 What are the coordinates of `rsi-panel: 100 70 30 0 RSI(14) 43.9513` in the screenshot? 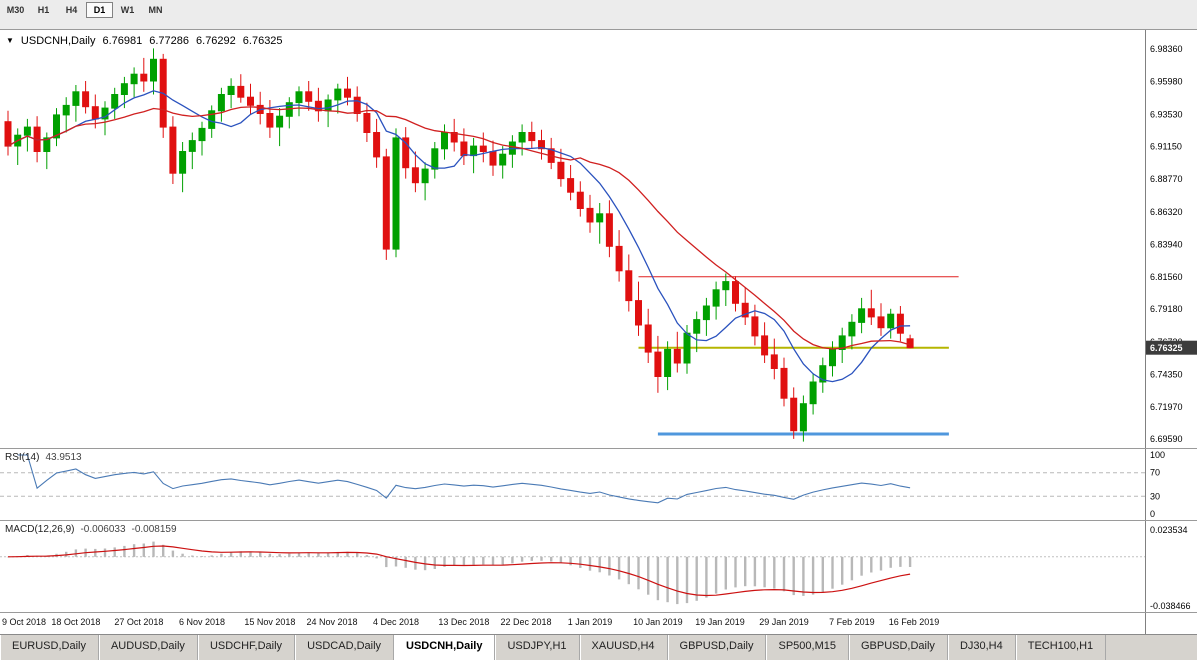 It's located at (598, 484).